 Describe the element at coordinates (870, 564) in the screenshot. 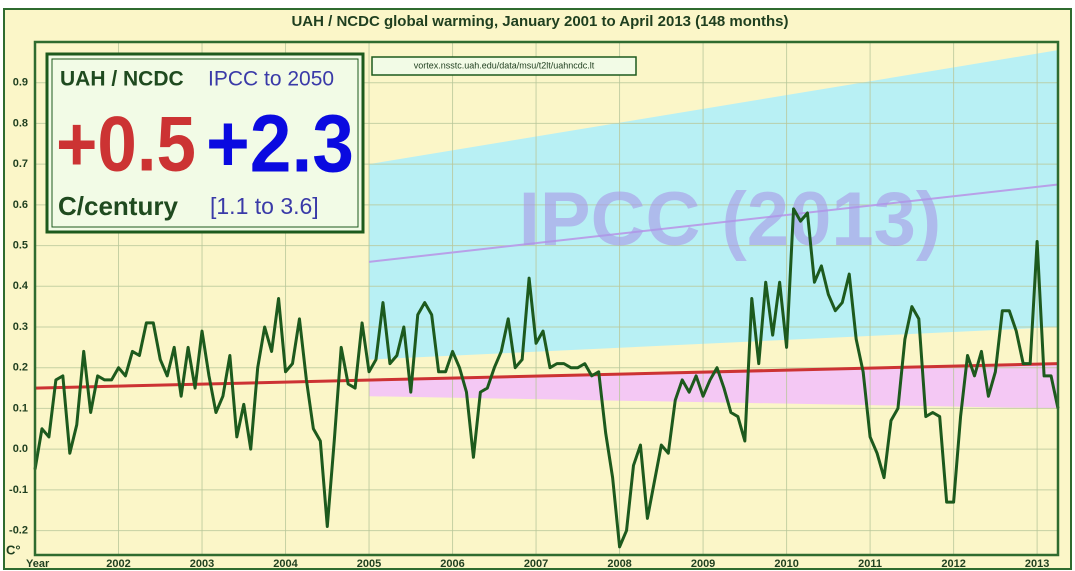

I see `x-tick-label: 2011` at that location.